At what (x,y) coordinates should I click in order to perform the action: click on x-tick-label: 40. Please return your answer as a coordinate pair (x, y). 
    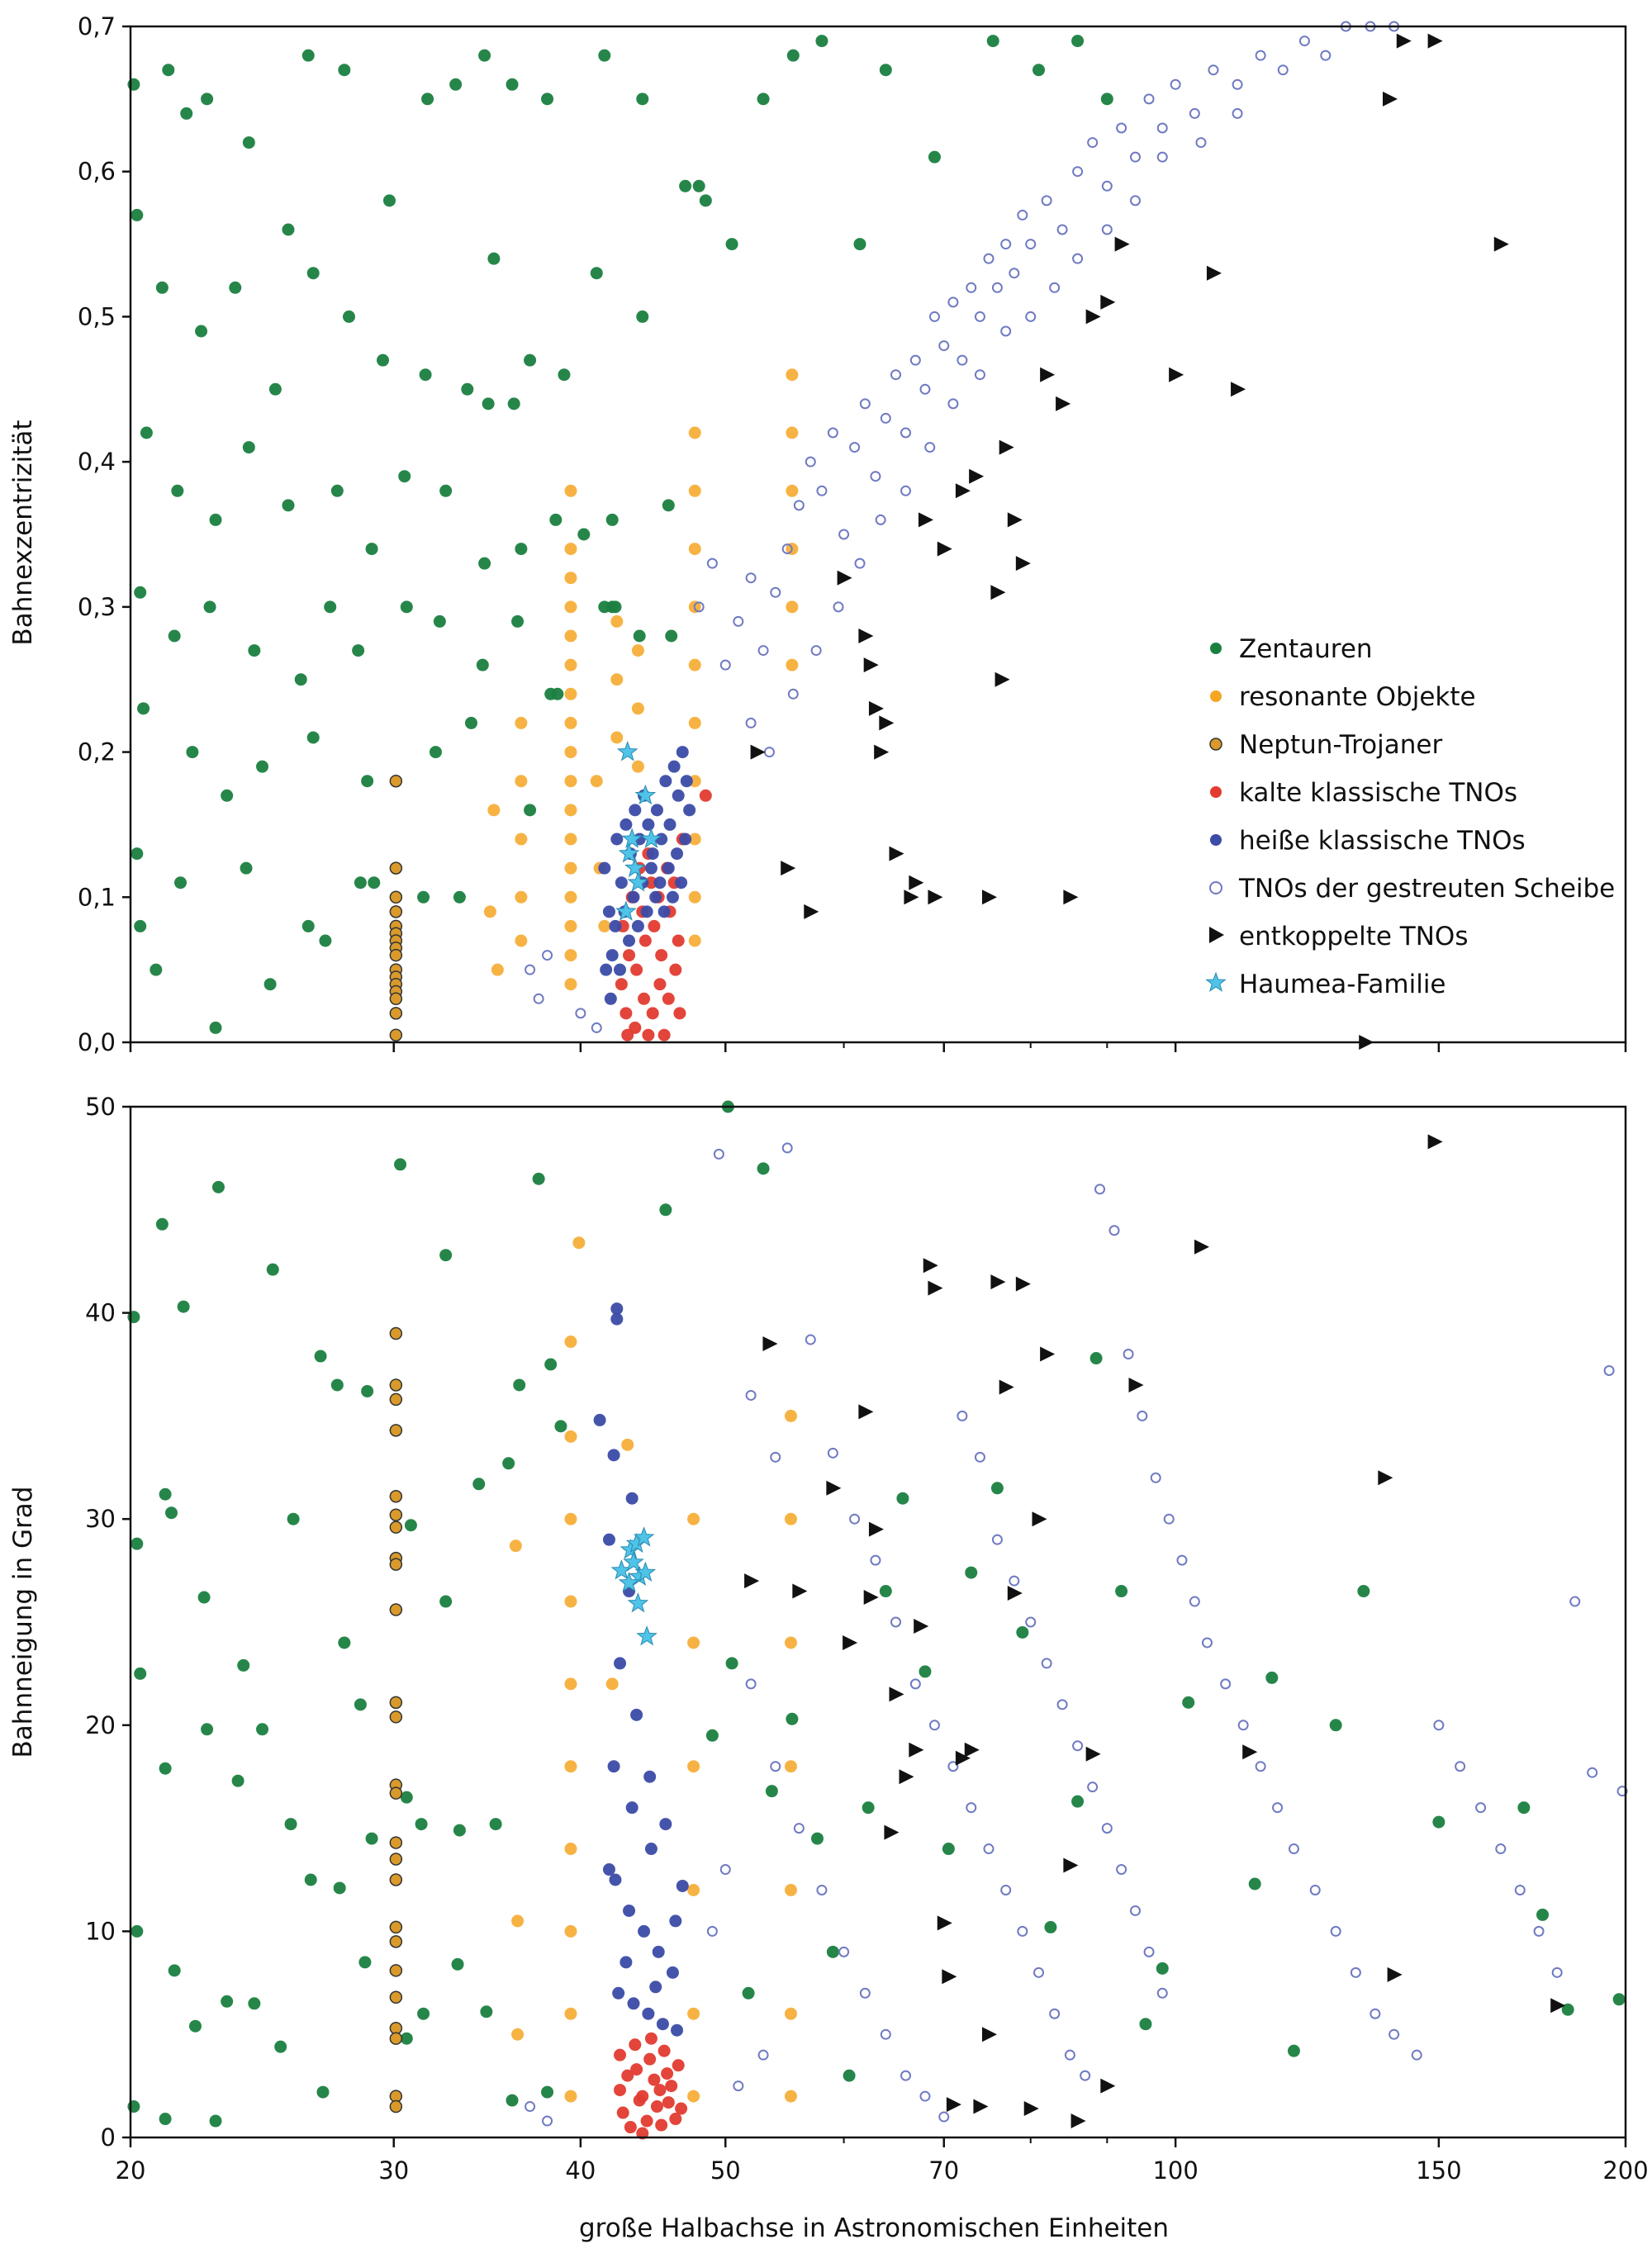
    Looking at the image, I should click on (580, 2170).